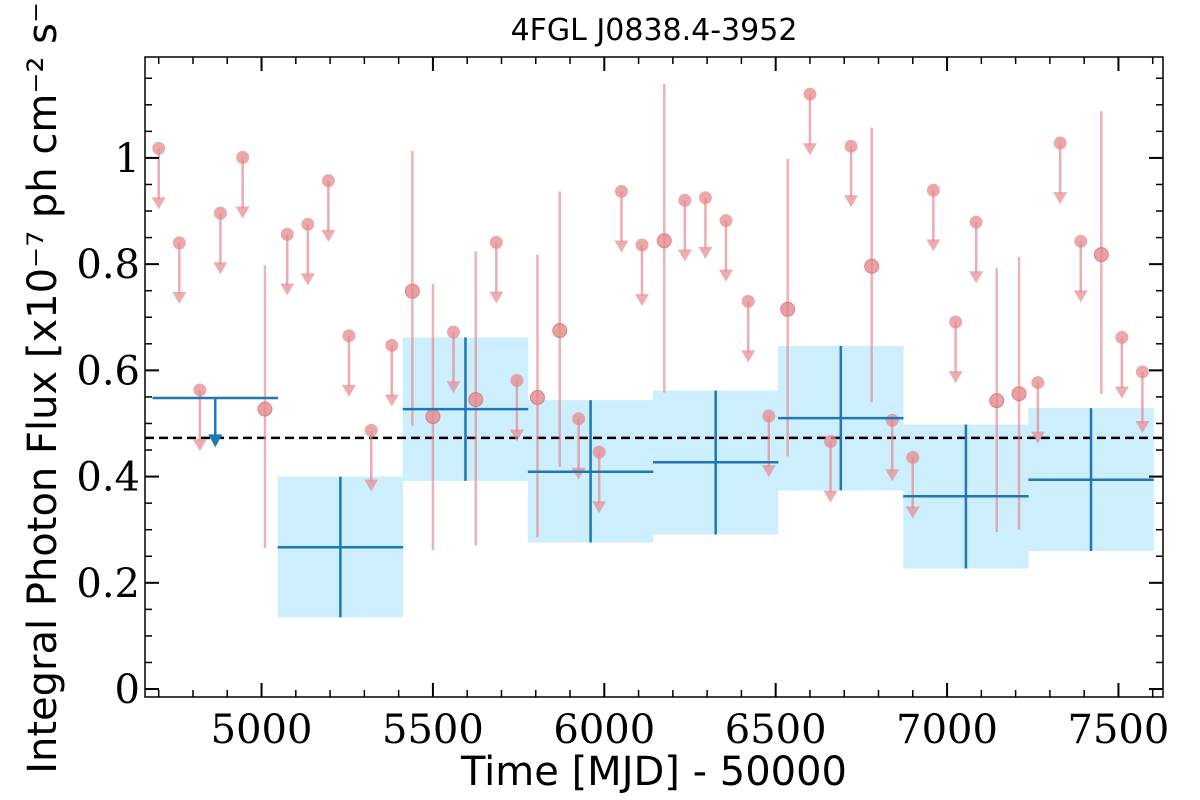 The width and height of the screenshot is (1200, 800). What do you see at coordinates (653, 772) in the screenshot?
I see `x-axis-label: Time [MJD] - 50000` at bounding box center [653, 772].